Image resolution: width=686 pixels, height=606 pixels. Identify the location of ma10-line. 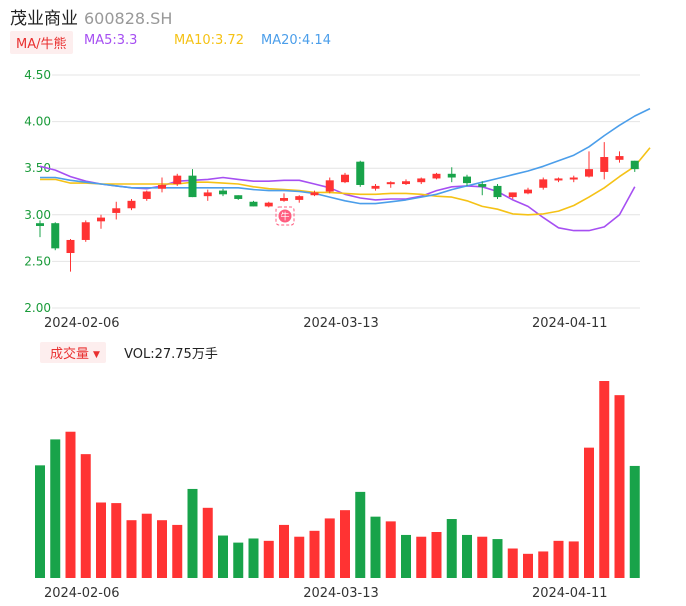
(345, 181).